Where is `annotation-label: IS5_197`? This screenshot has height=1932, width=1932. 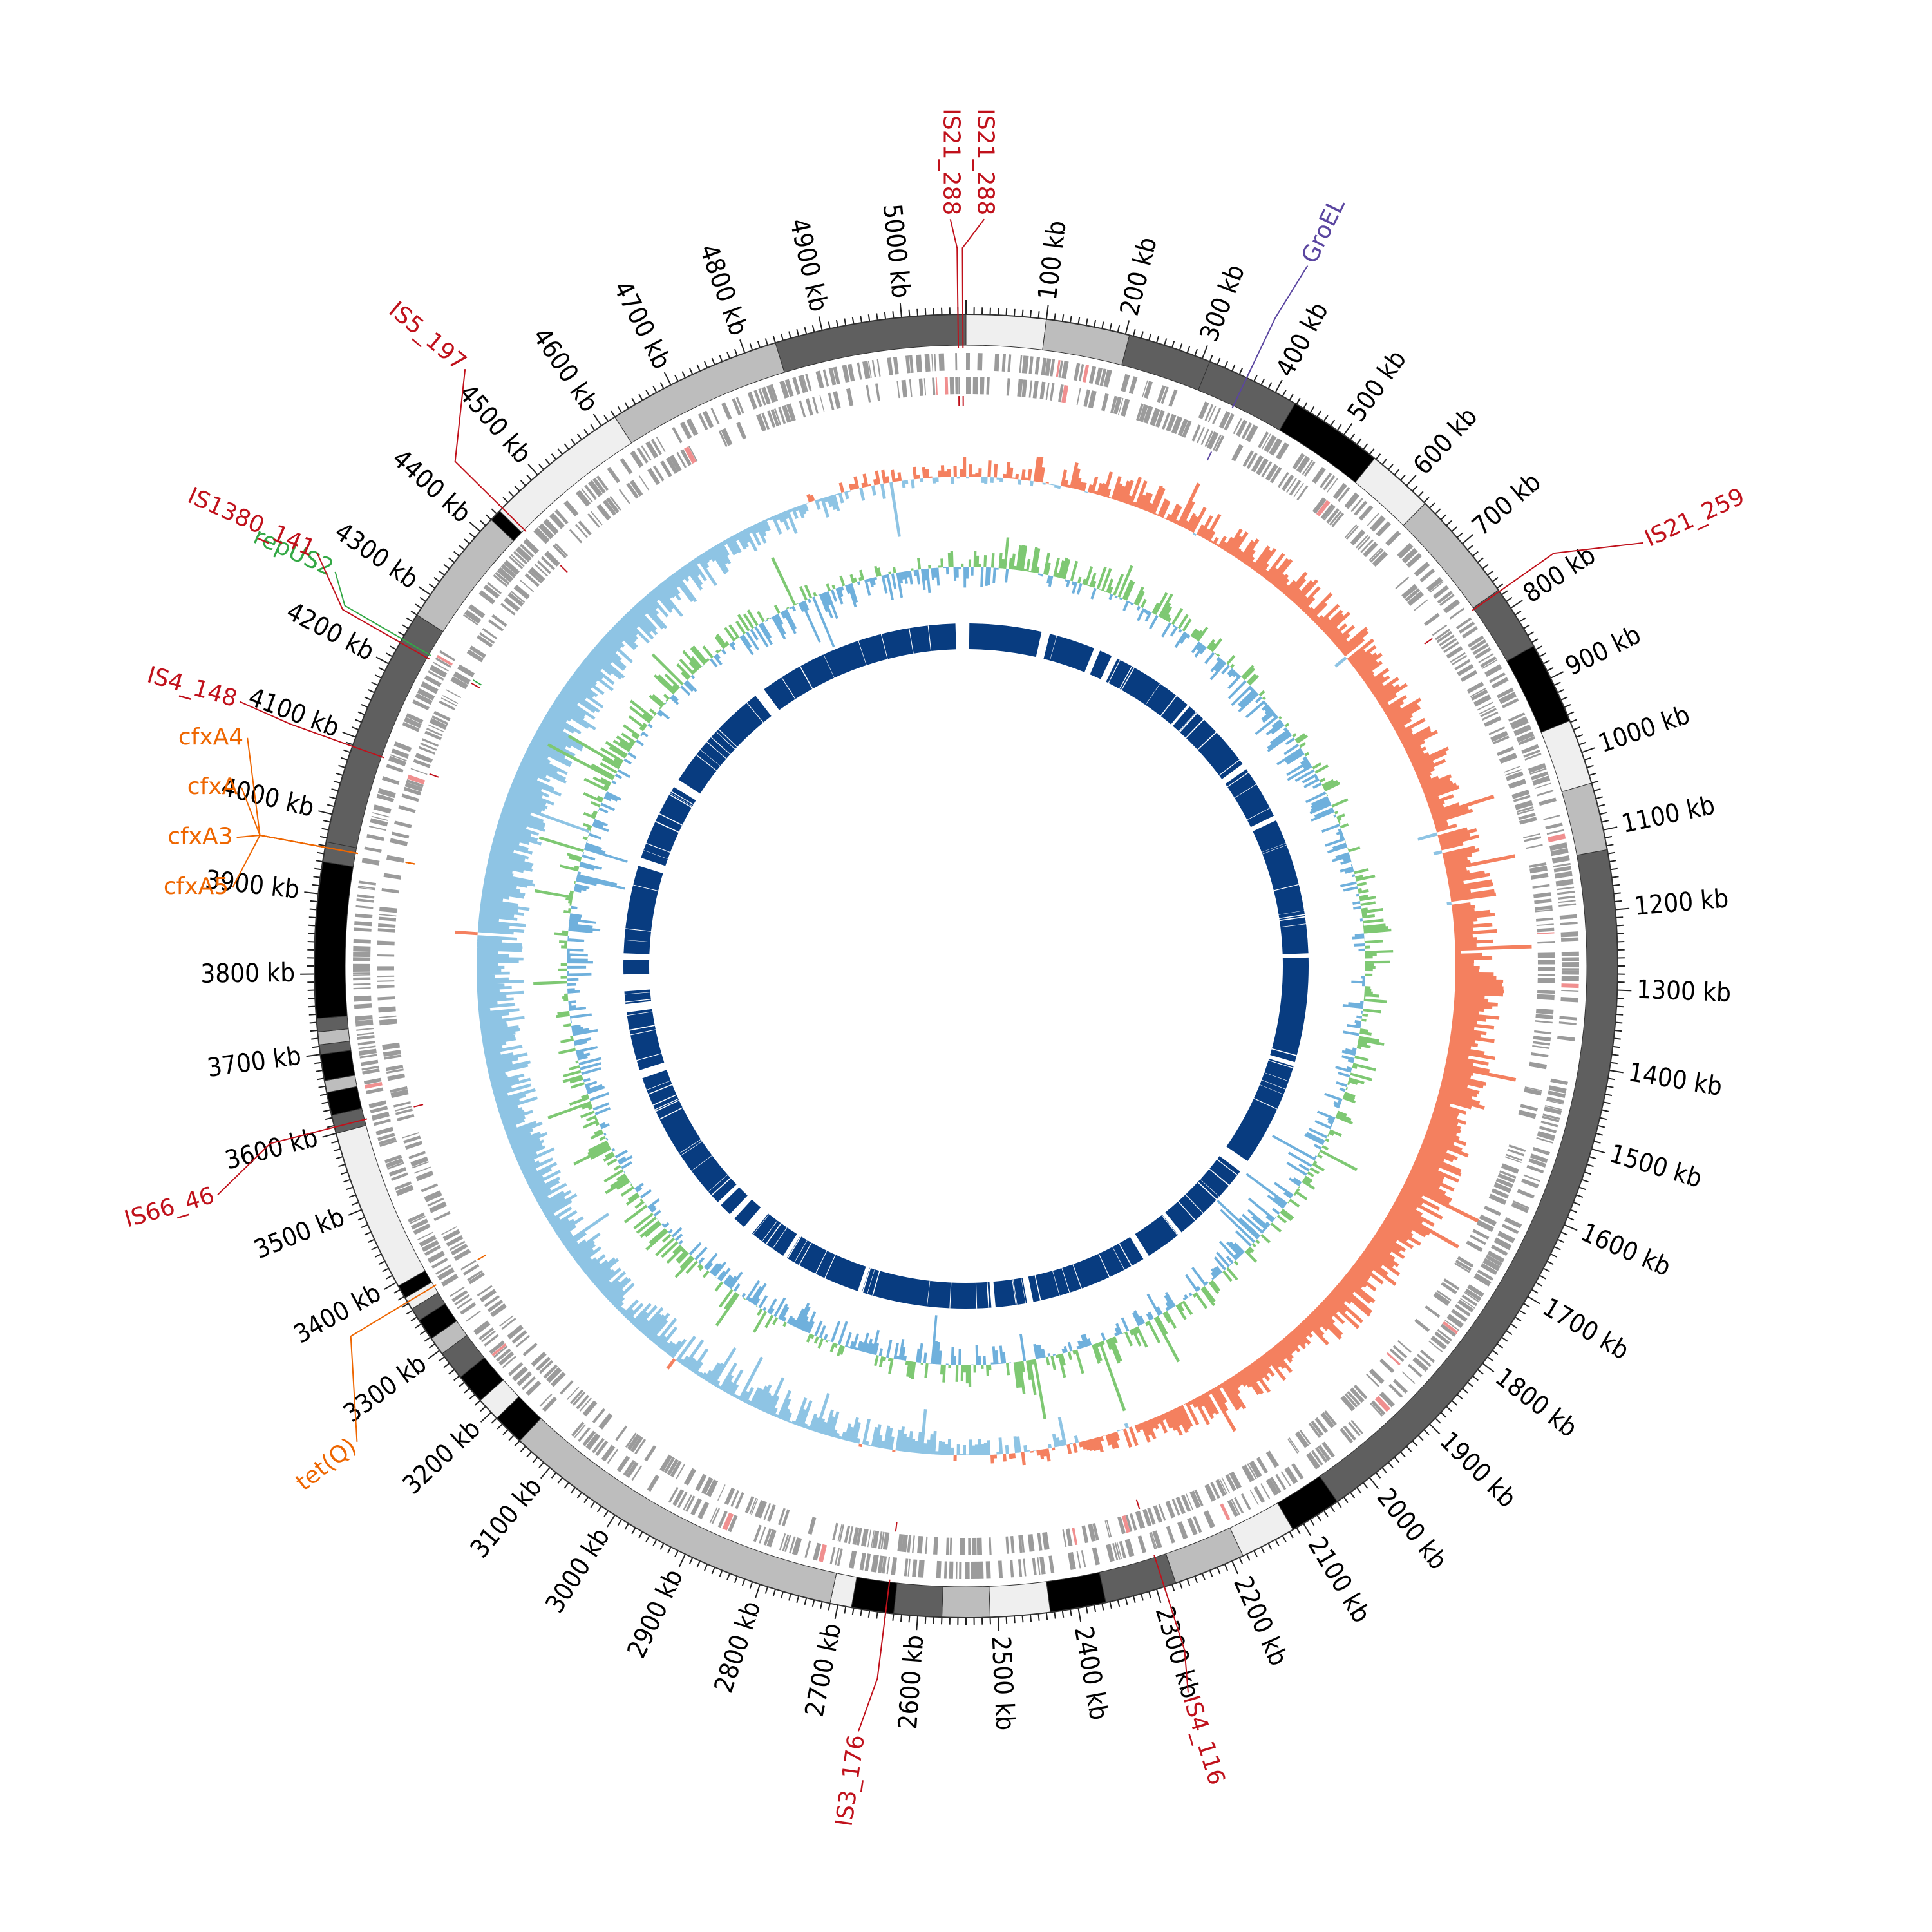
annotation-label: IS5_197 is located at coordinates (428, 335).